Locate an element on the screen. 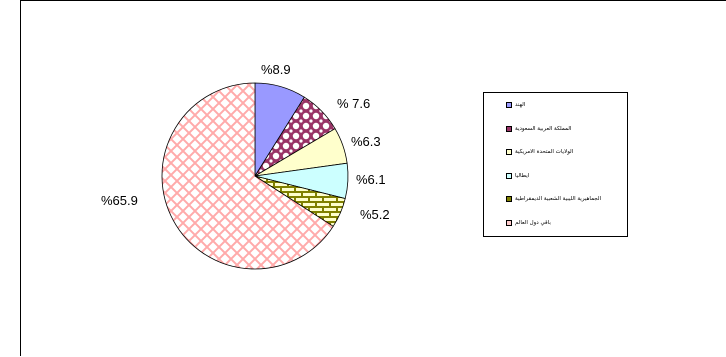 The image size is (726, 357). pie-data-label-5: %65.9 is located at coordinates (119, 200).